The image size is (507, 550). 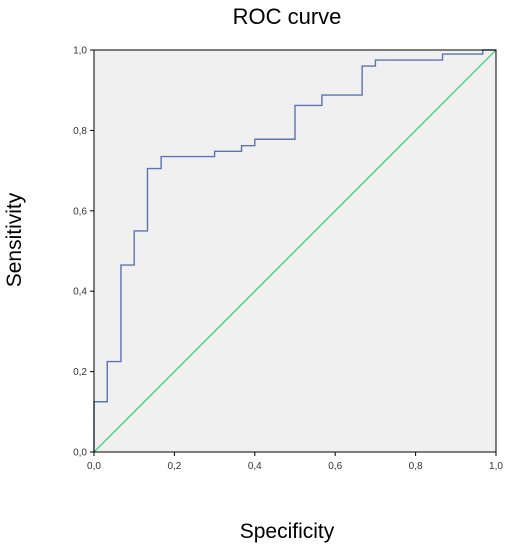 I want to click on y-tick-label: 1,0, so click(x=80, y=51).